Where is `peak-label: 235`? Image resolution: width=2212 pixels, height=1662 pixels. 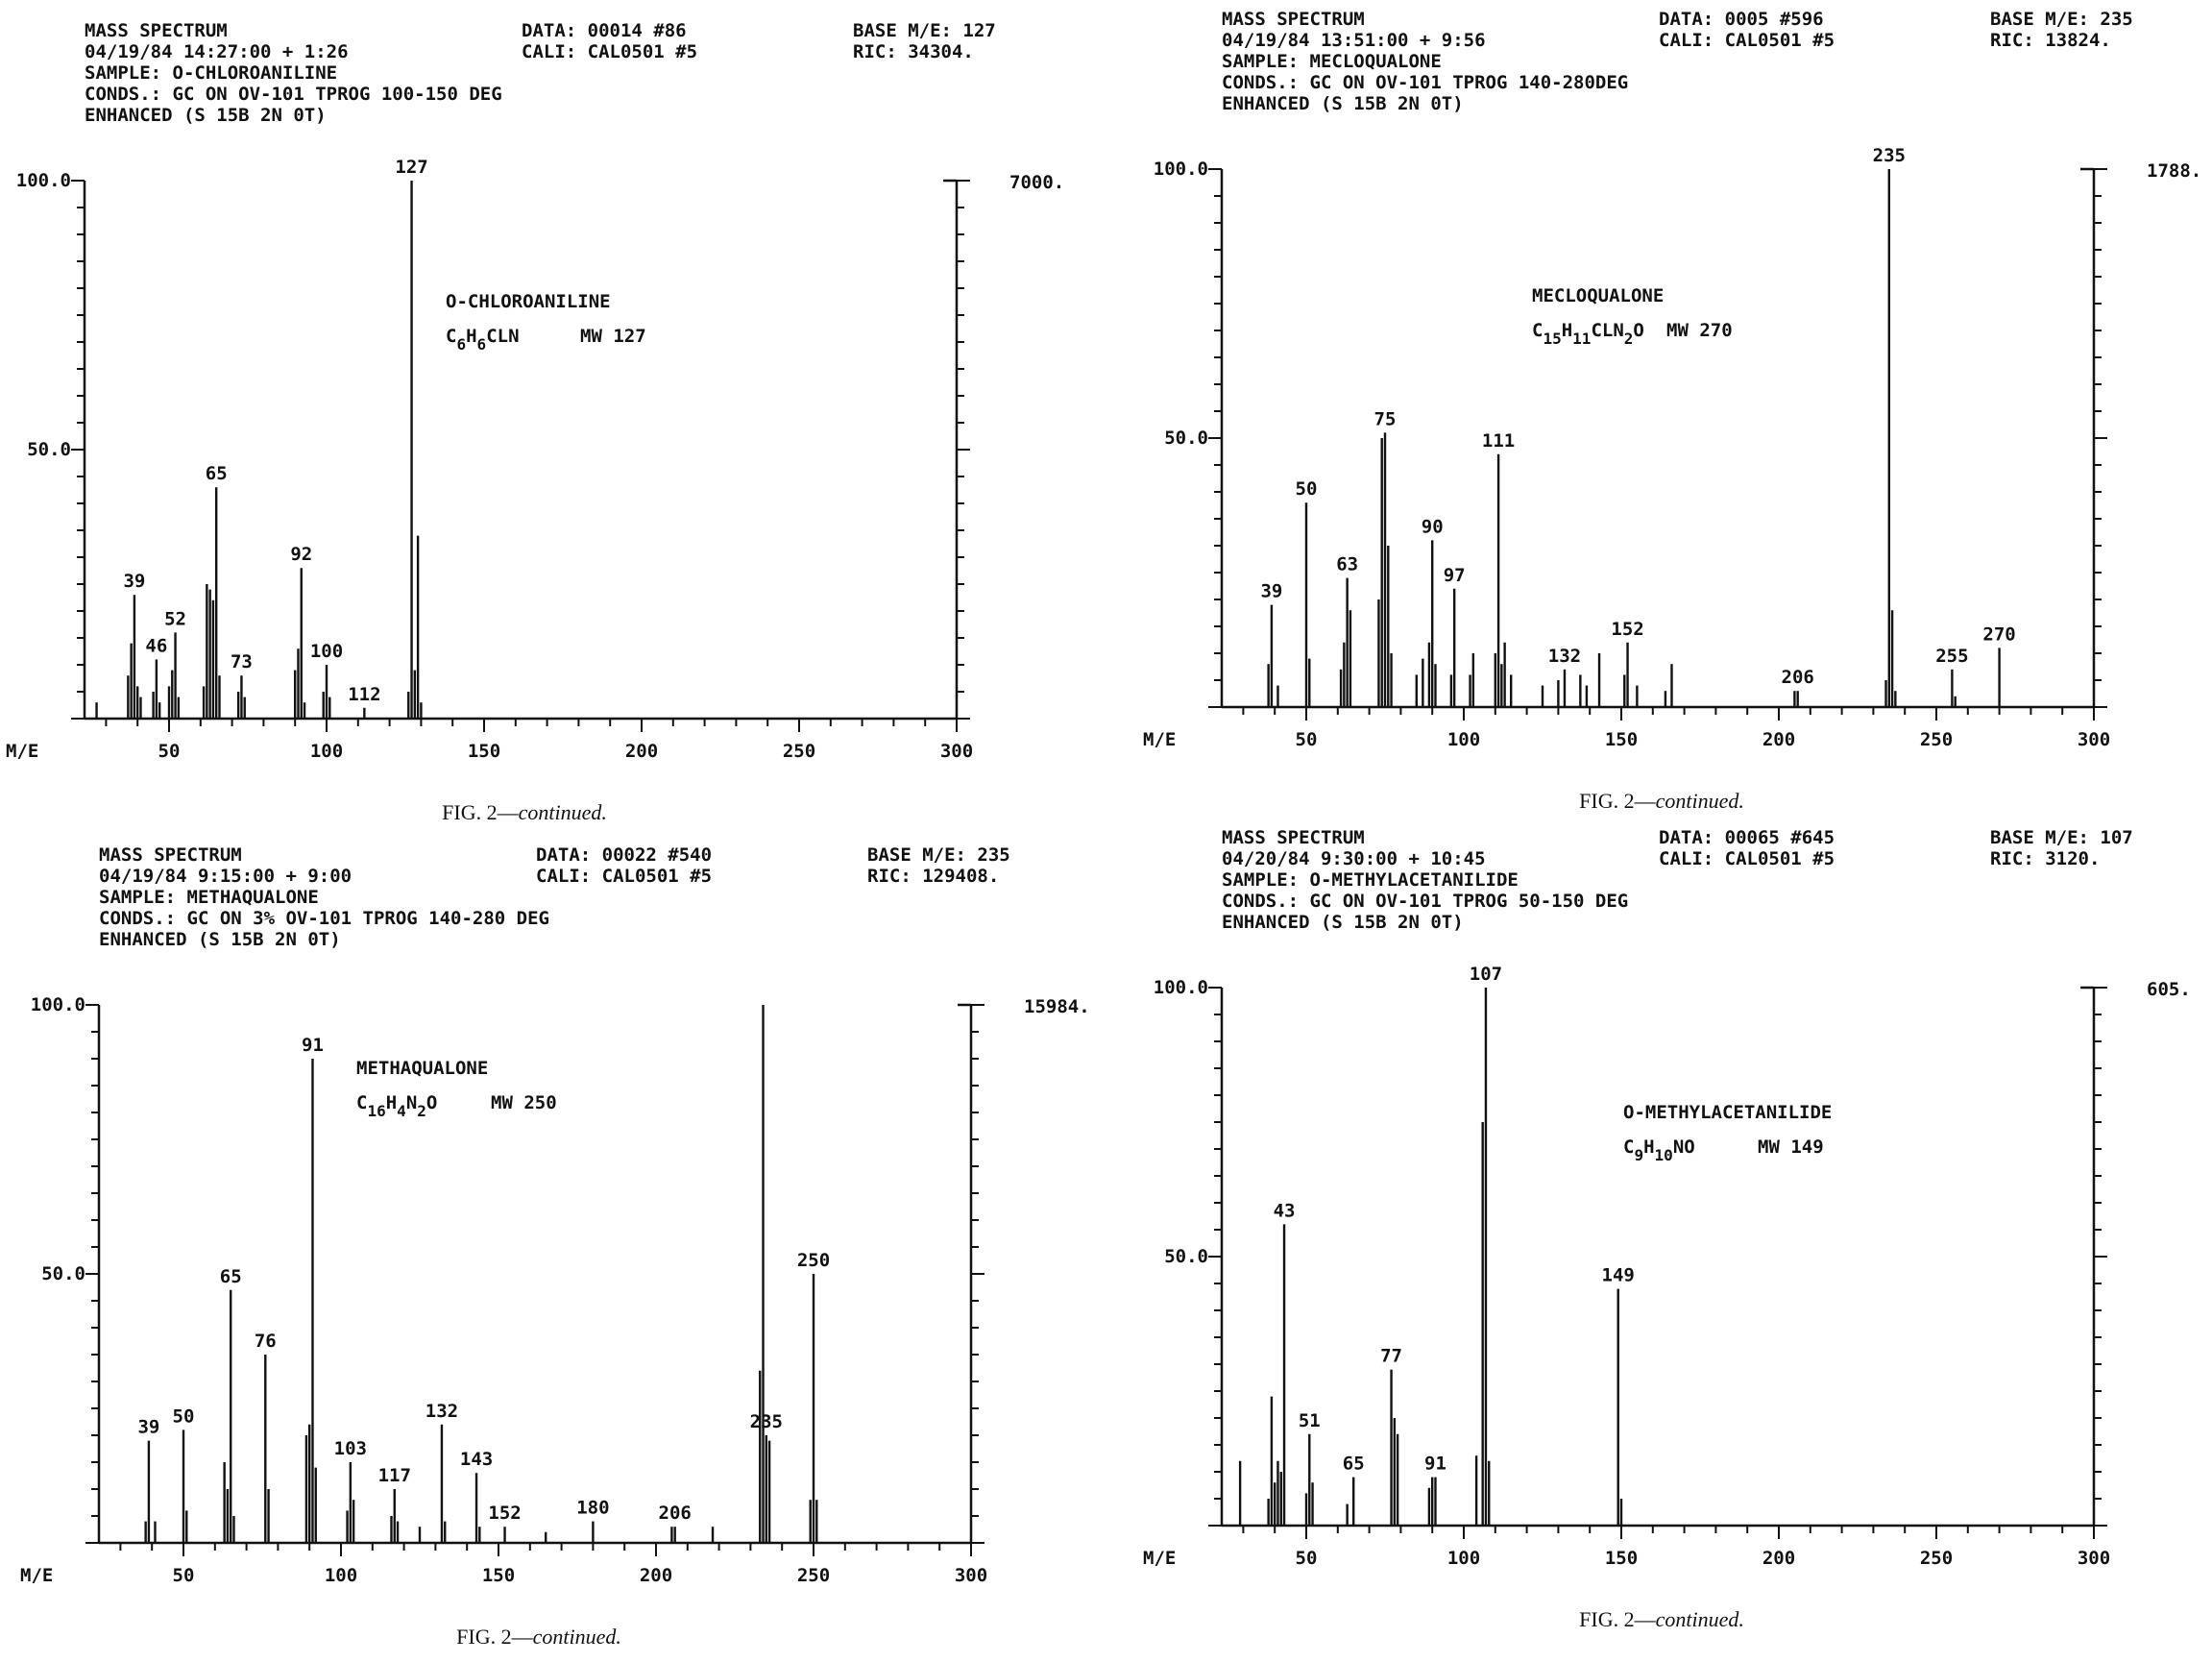
peak-label: 235 is located at coordinates (1889, 155).